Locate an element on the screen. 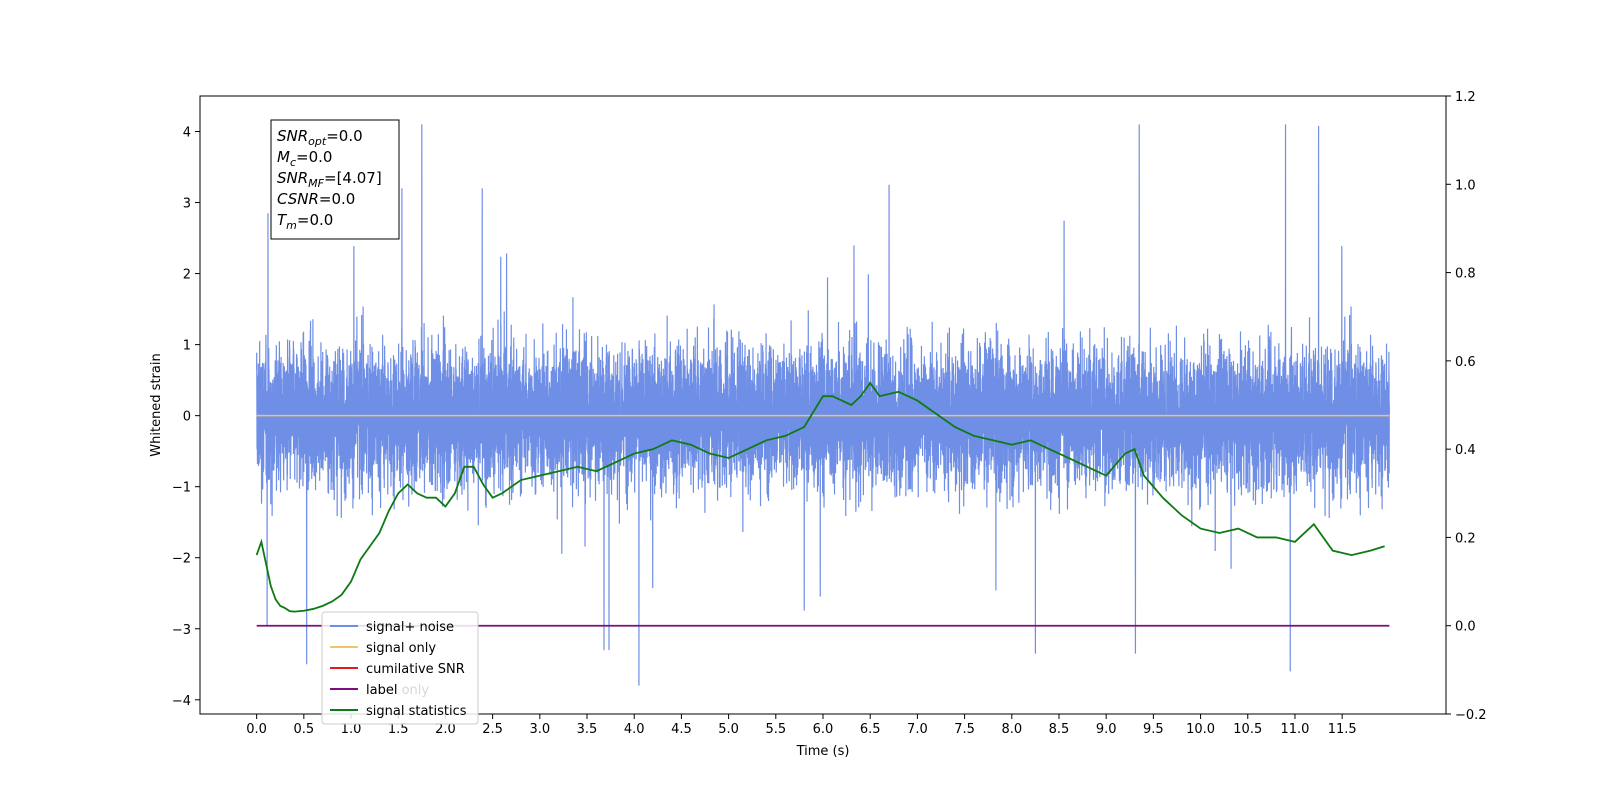 This screenshot has height=800, width=1600. y2-tick-label: 0.2 is located at coordinates (1465, 538).